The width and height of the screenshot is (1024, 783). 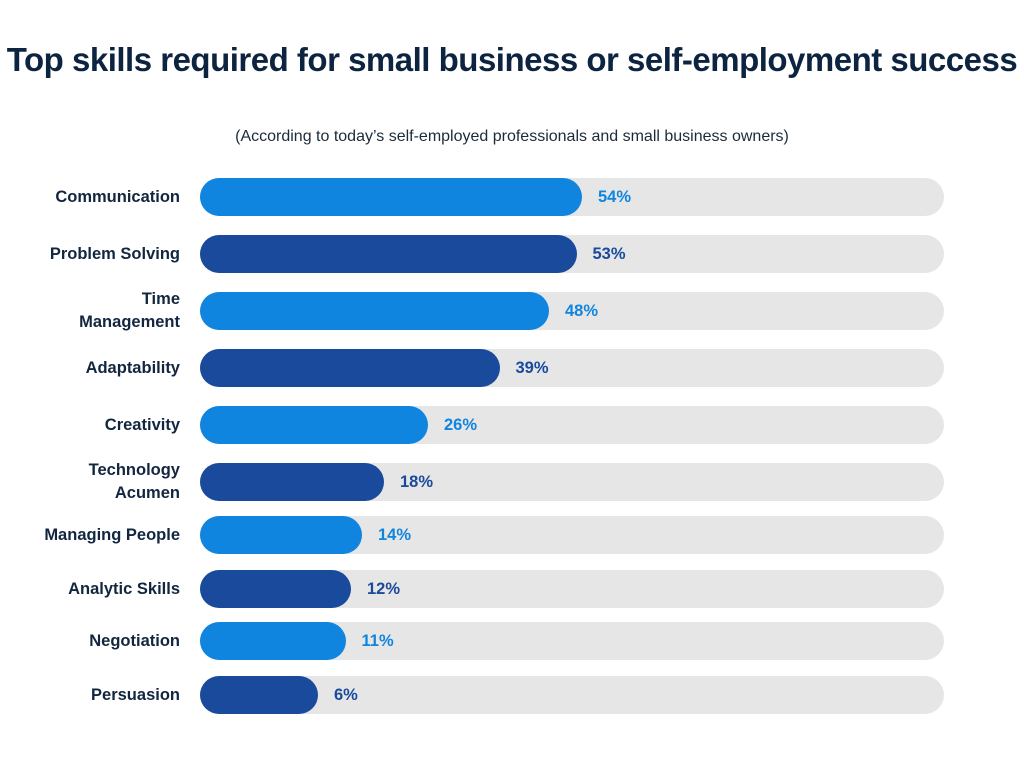 I want to click on category-label-text: Managing People, so click(x=112, y=534).